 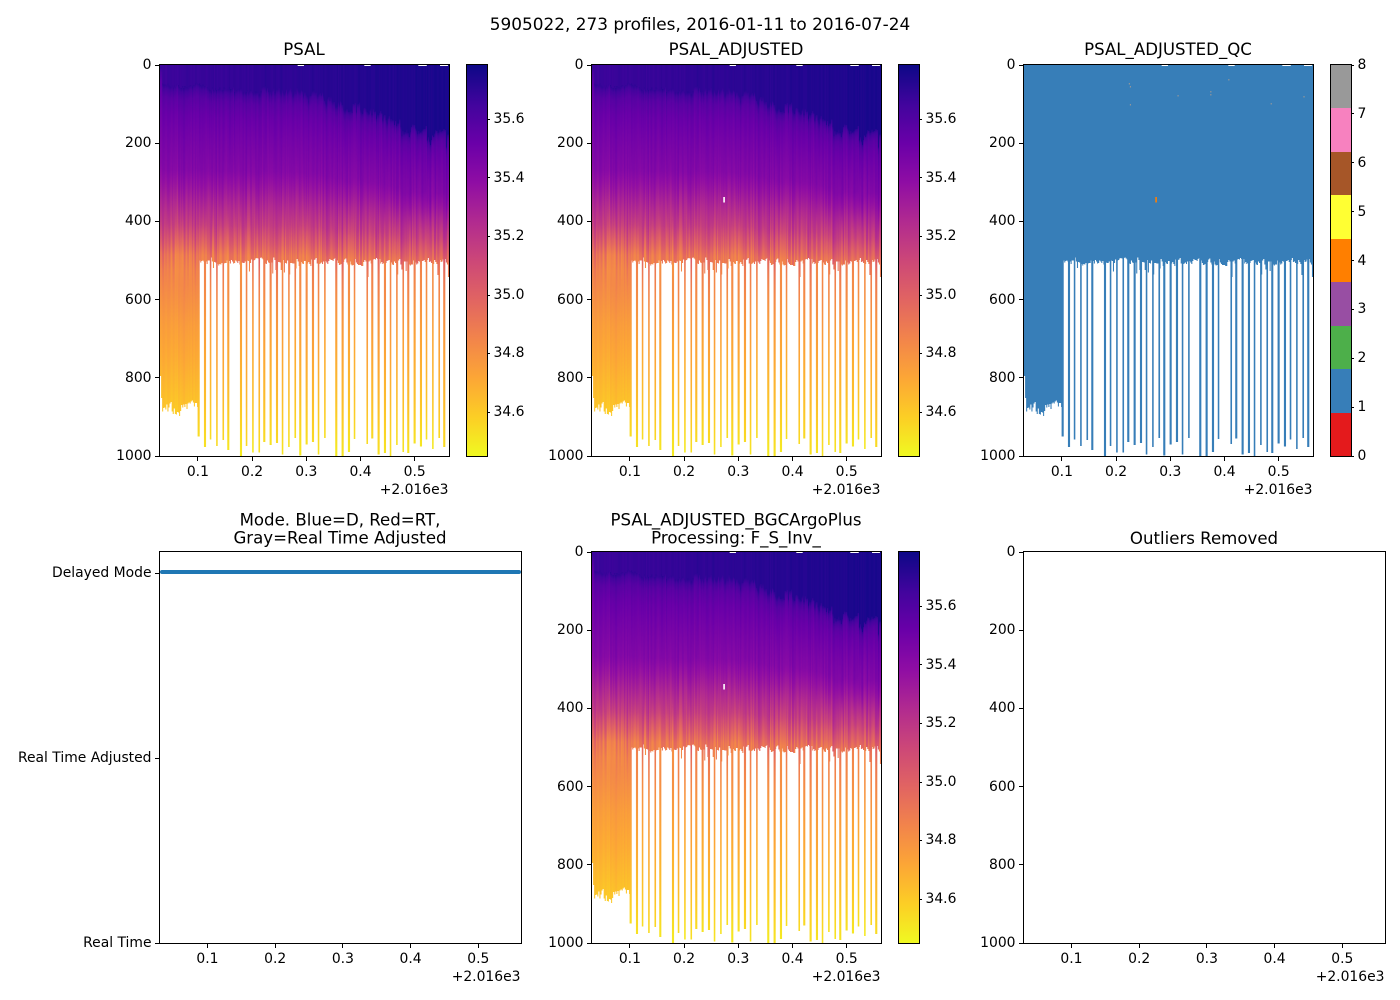 I want to click on colorbar-tick-label: 35.0, so click(x=509, y=294).